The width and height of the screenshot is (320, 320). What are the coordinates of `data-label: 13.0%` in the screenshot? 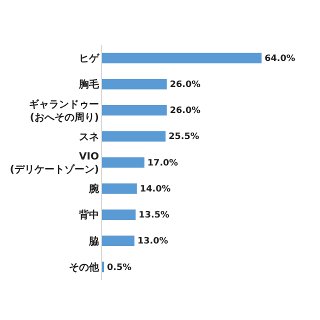 It's located at (152, 241).